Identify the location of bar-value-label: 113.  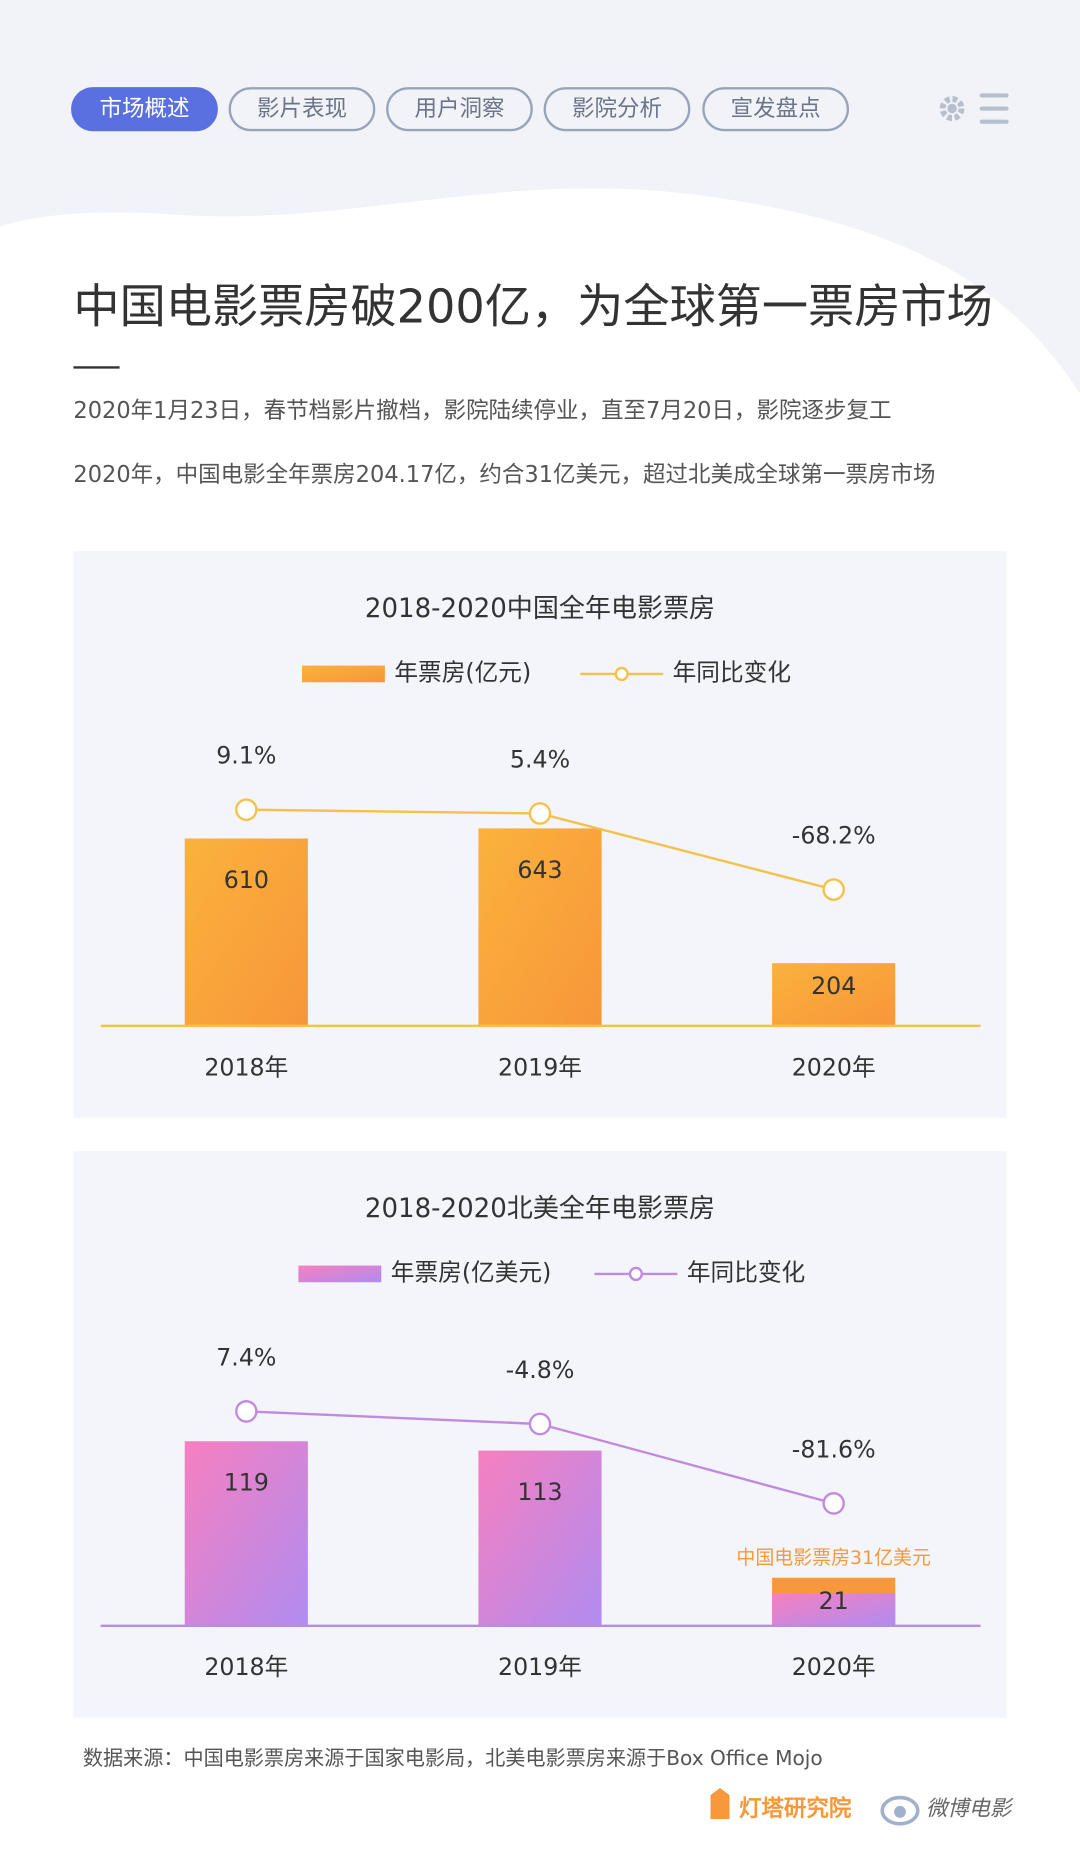
(539, 1492).